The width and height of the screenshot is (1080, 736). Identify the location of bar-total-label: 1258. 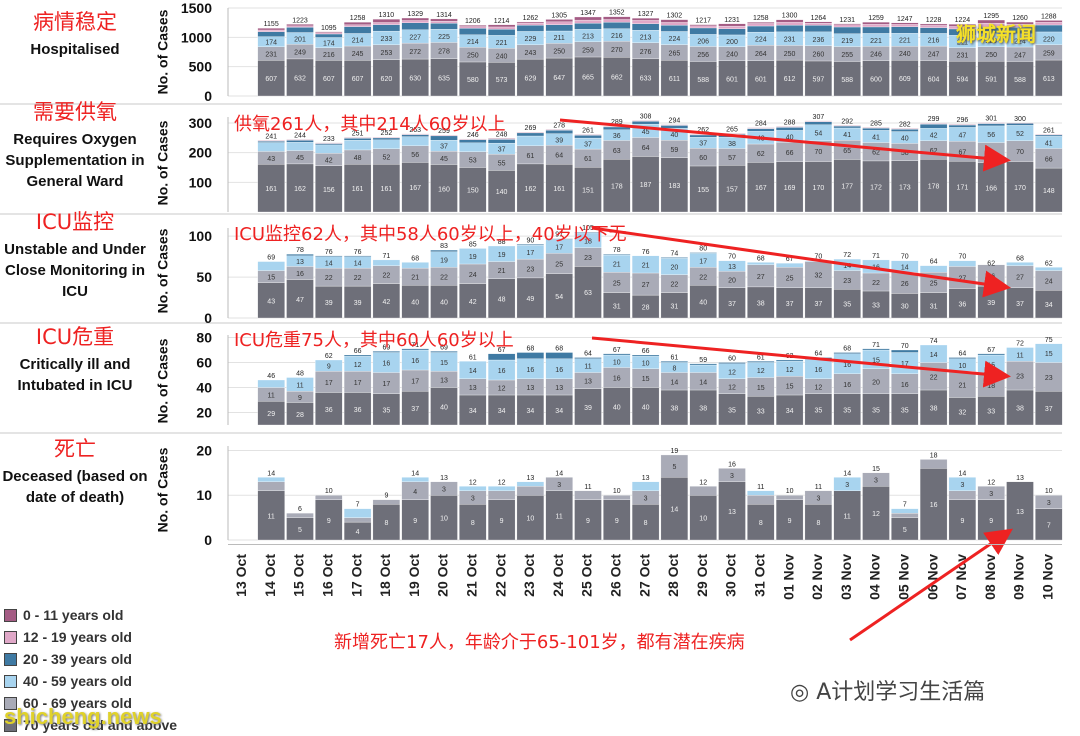
(761, 18).